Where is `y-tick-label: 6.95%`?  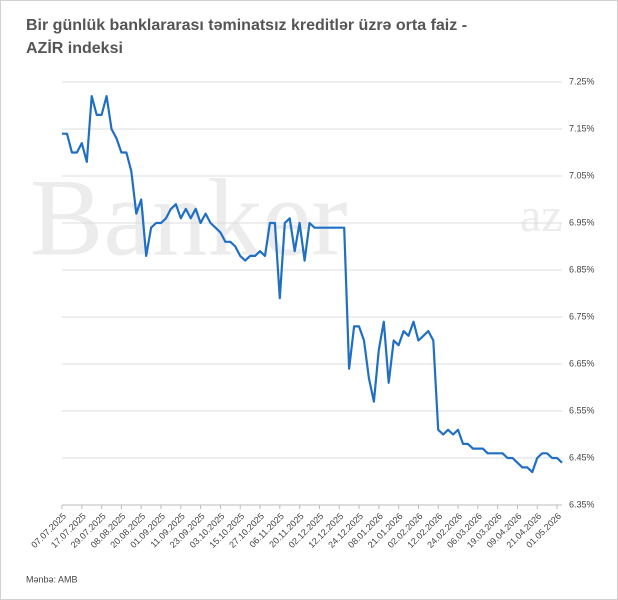 y-tick-label: 6.95% is located at coordinates (582, 222).